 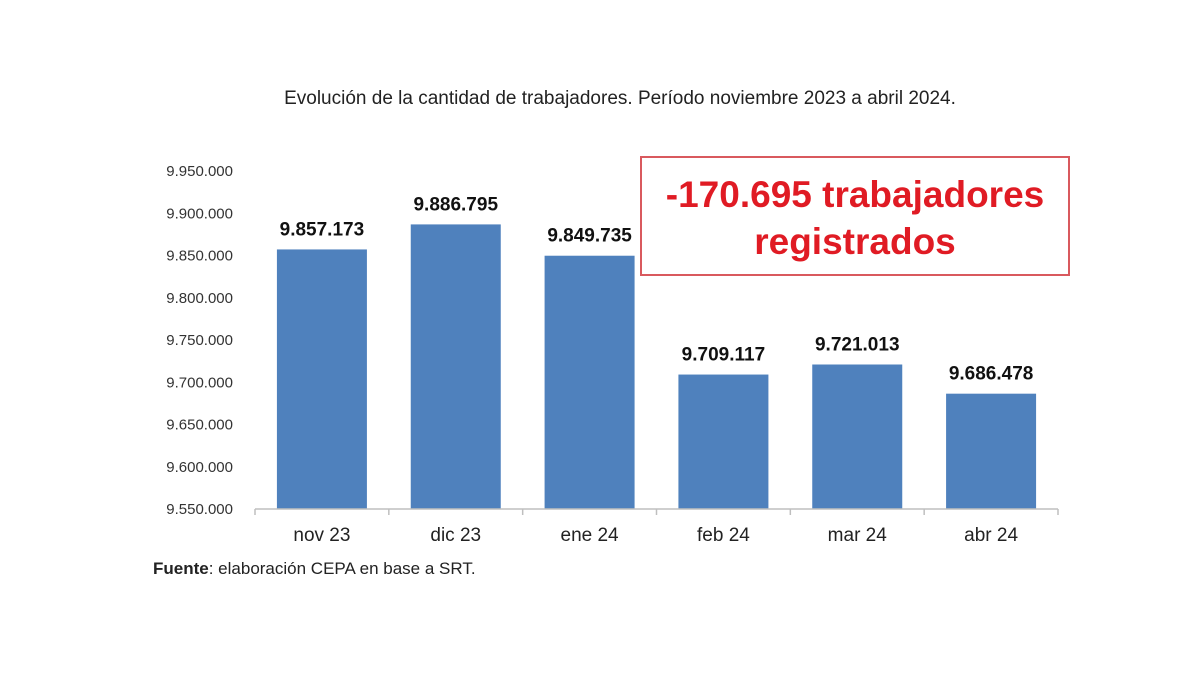 I want to click on y-tick-label: 9.800.000, so click(x=199, y=298).